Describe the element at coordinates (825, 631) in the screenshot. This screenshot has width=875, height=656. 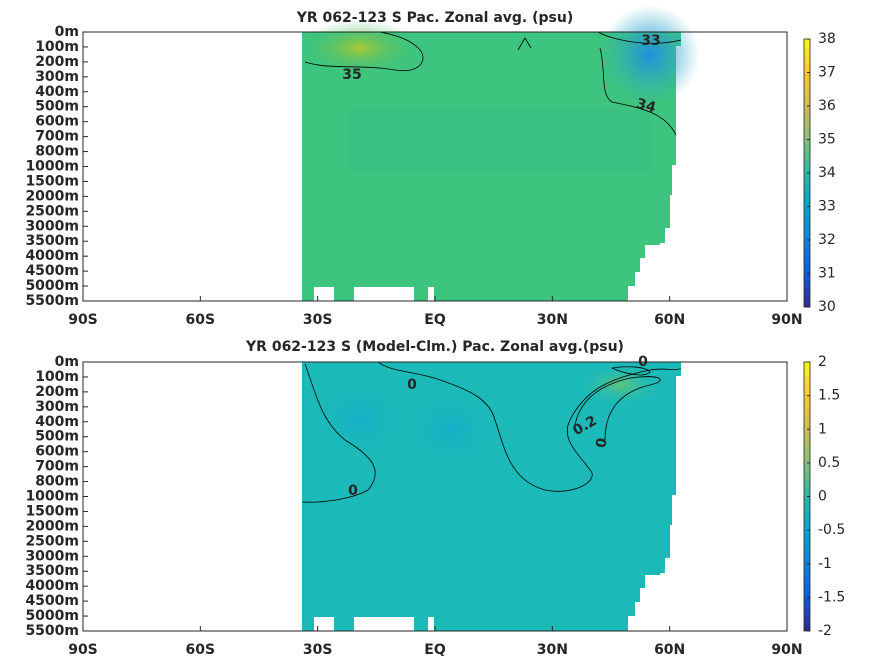
I see `colorbar-tick-label: -2` at that location.